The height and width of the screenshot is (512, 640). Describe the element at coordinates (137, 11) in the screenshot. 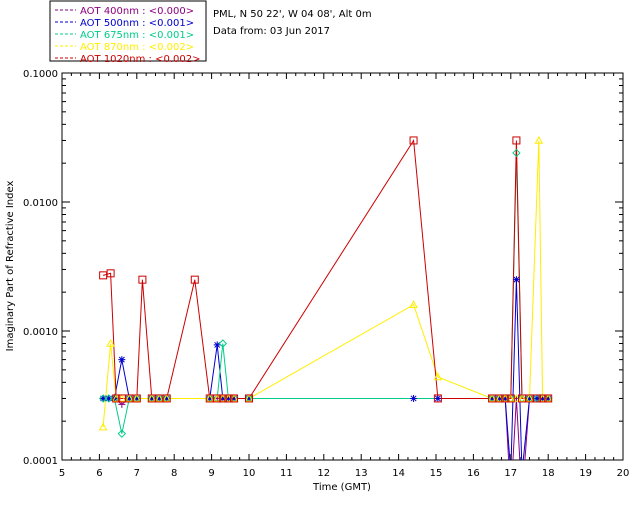

I see `legend-entry: AOT 400nm : <0.000>` at that location.